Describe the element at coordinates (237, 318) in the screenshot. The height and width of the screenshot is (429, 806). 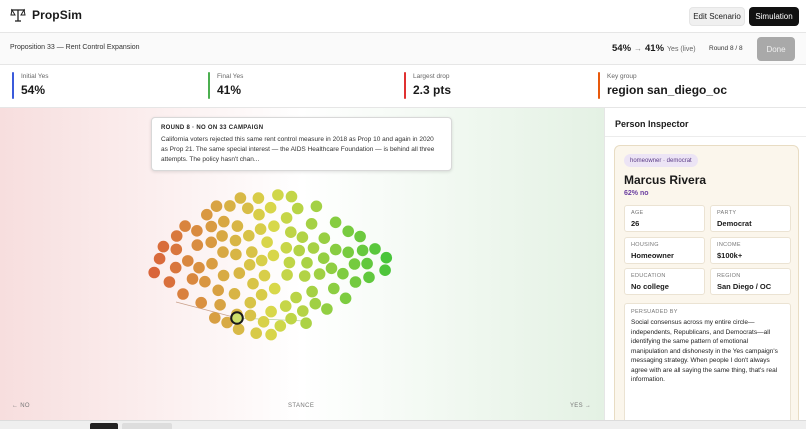
I see `selected-voter-dot` at that location.